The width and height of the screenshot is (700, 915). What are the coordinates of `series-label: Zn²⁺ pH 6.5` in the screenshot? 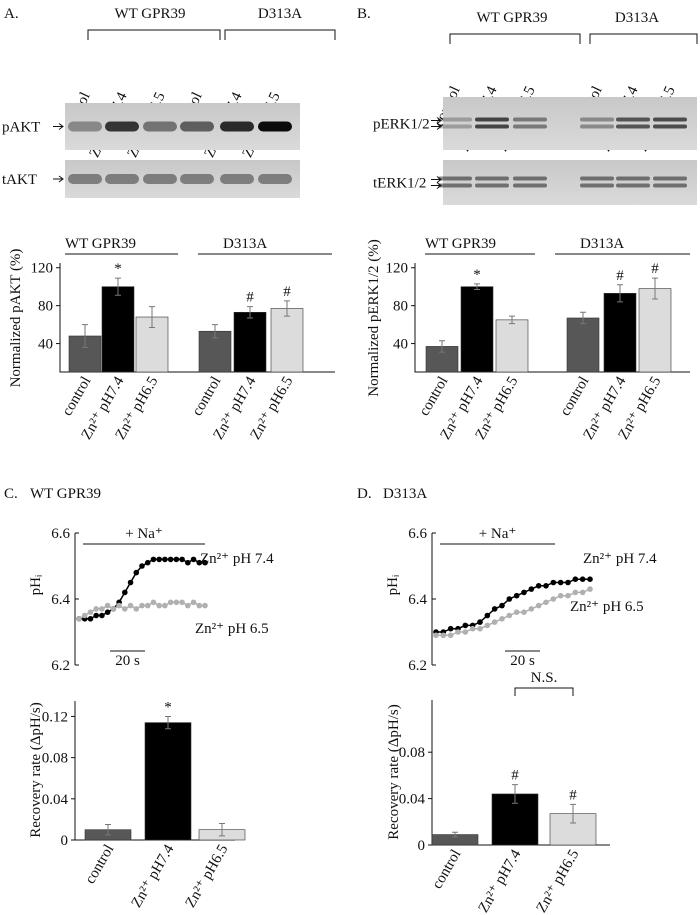 It's located at (232, 629).